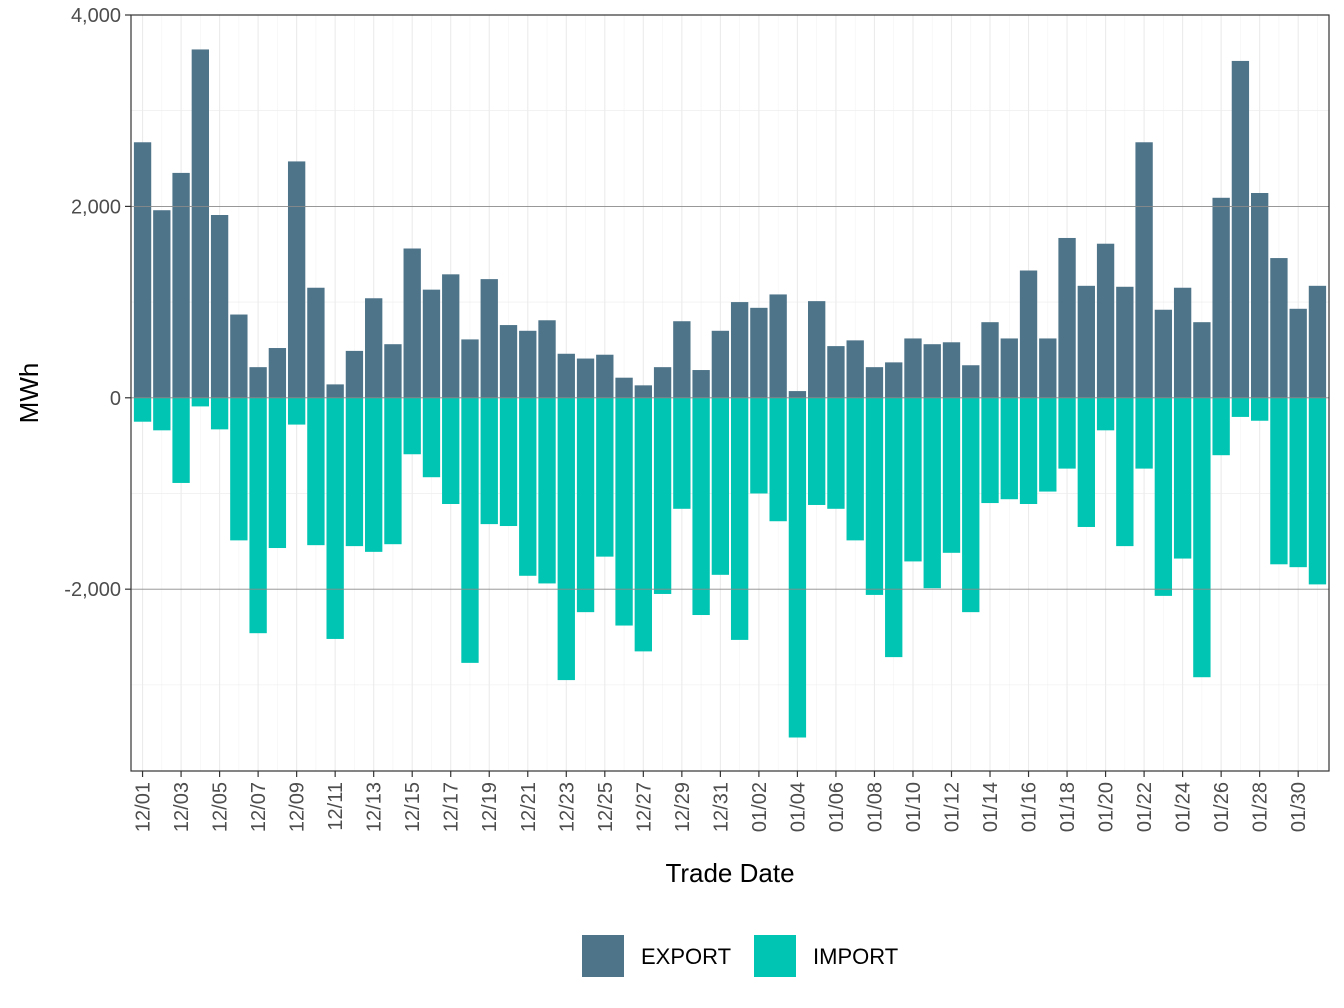 This screenshot has width=1344, height=1008. I want to click on x-tick-label: 12/29, so click(683, 807).